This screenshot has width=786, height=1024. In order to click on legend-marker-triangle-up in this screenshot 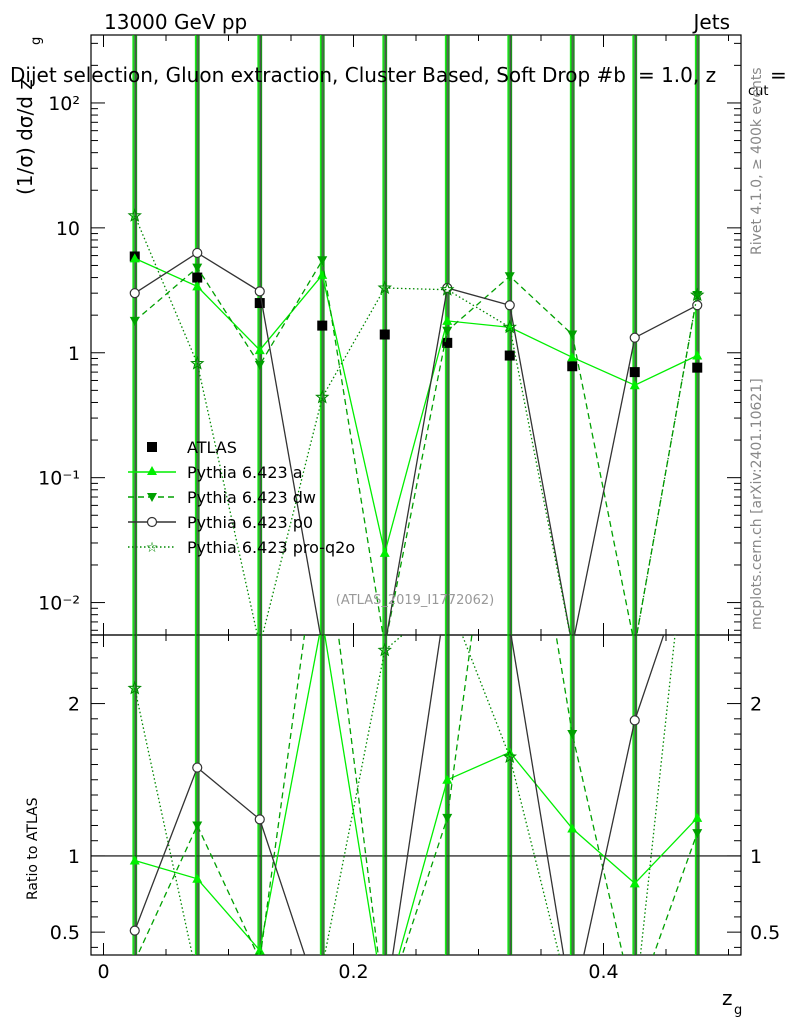, I will do `click(152, 470)`.